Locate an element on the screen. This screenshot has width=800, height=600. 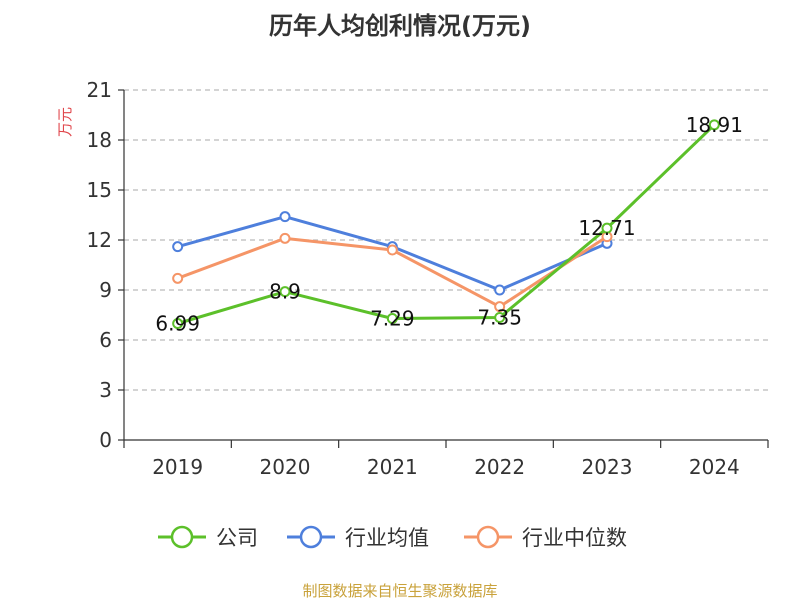
data-label: 18.91 is located at coordinates (714, 125).